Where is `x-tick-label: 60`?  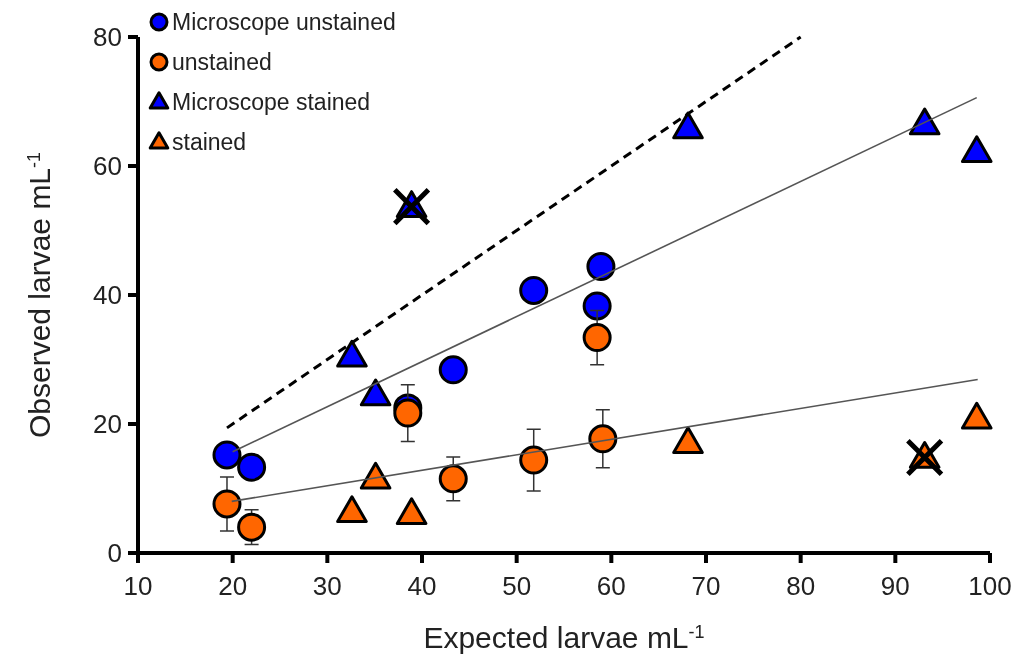
x-tick-label: 60 is located at coordinates (611, 586).